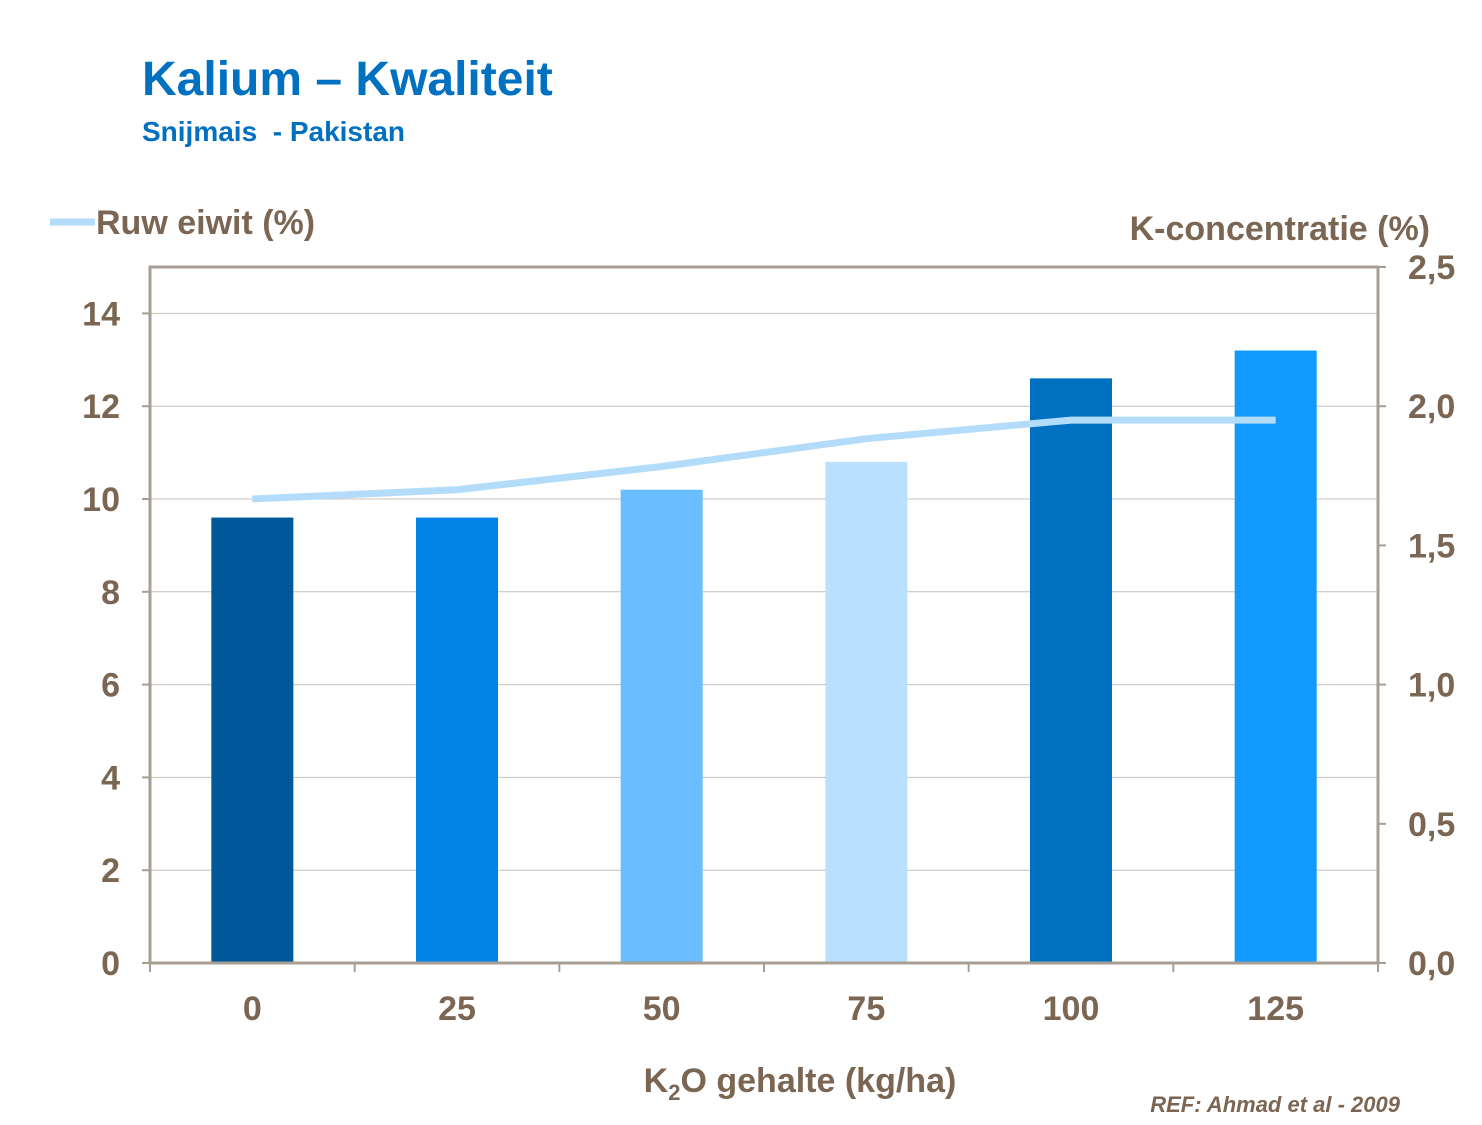 The width and height of the screenshot is (1482, 1125). Describe the element at coordinates (764, 459) in the screenshot. I see `line-ruw-eiwit` at that location.